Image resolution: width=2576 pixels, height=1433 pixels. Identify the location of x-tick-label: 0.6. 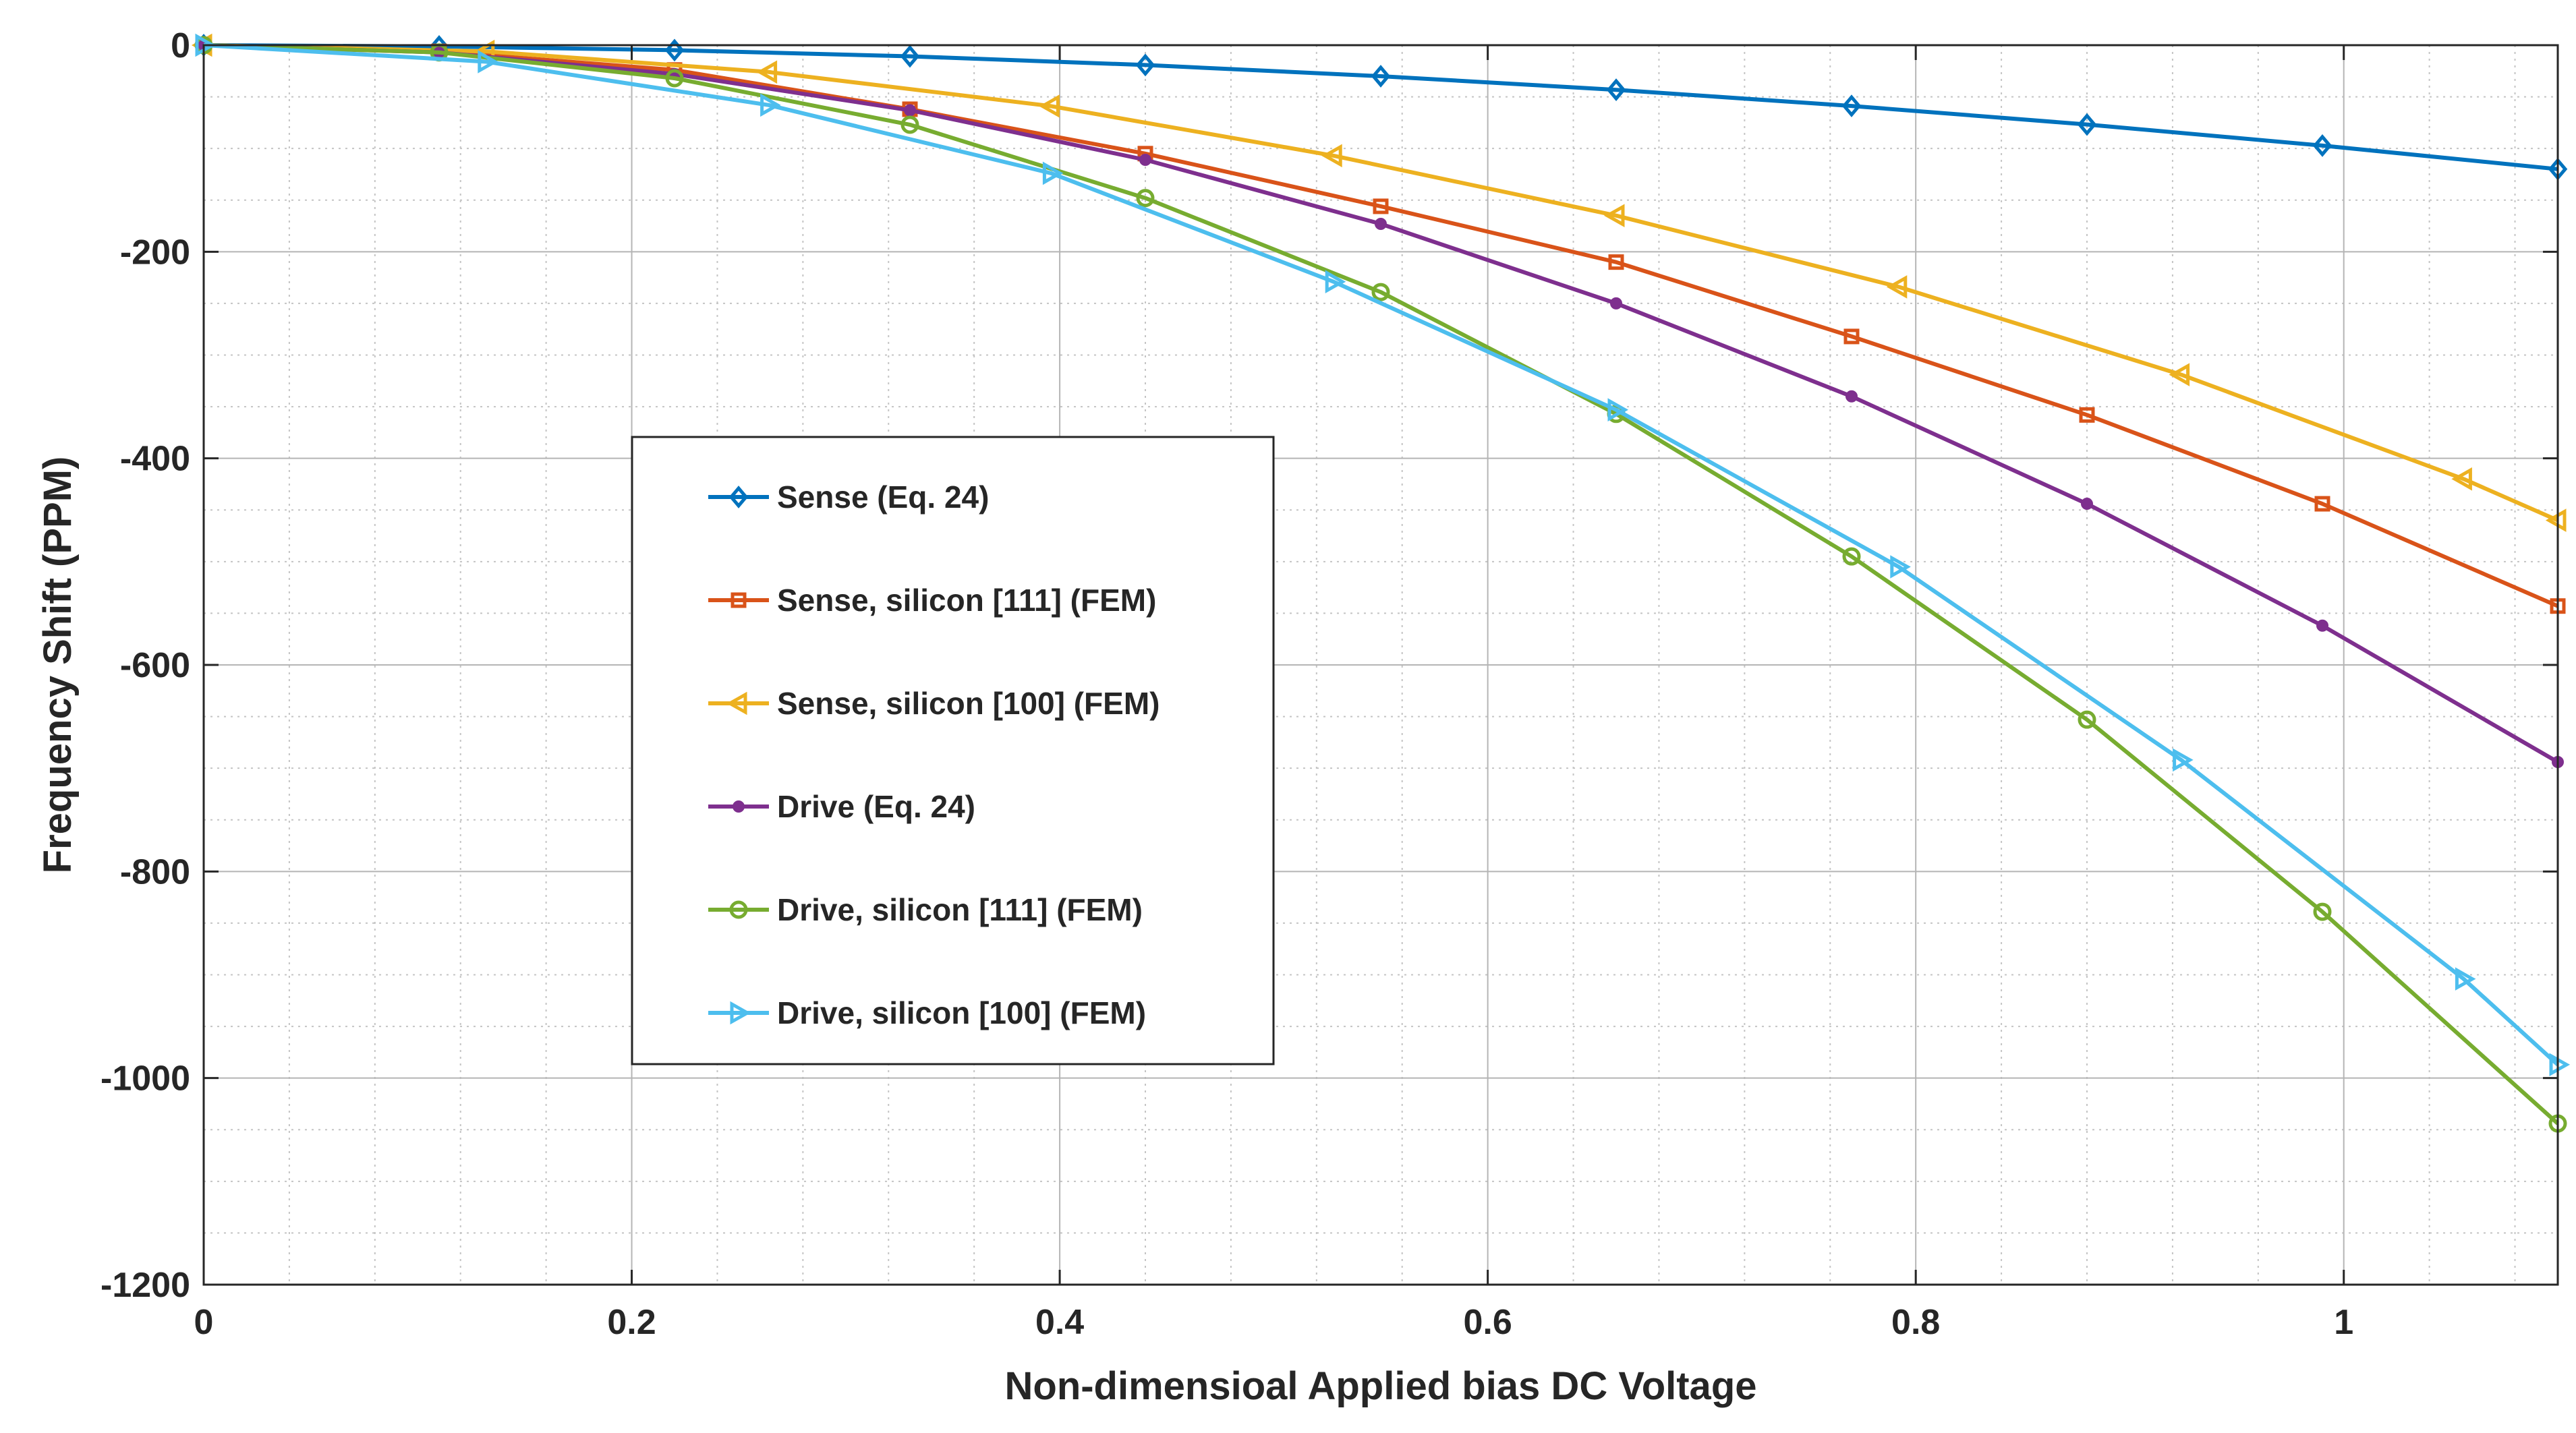
(1487, 1322).